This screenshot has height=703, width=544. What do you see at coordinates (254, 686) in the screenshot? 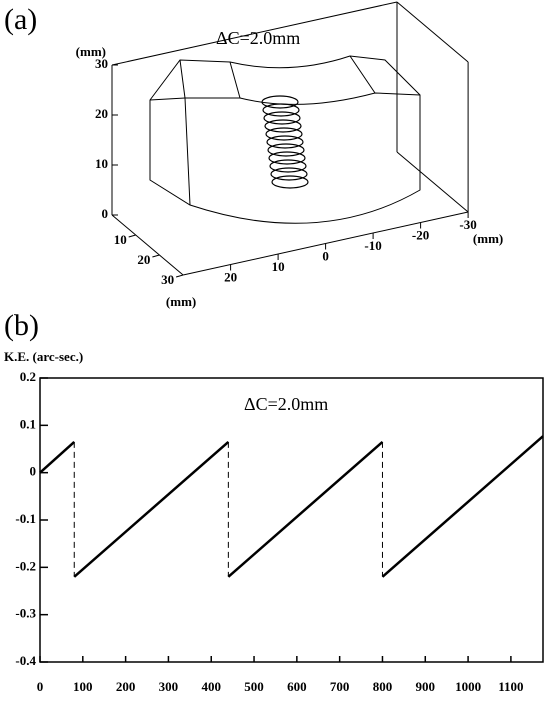
I see `x-tick-label: 500` at bounding box center [254, 686].